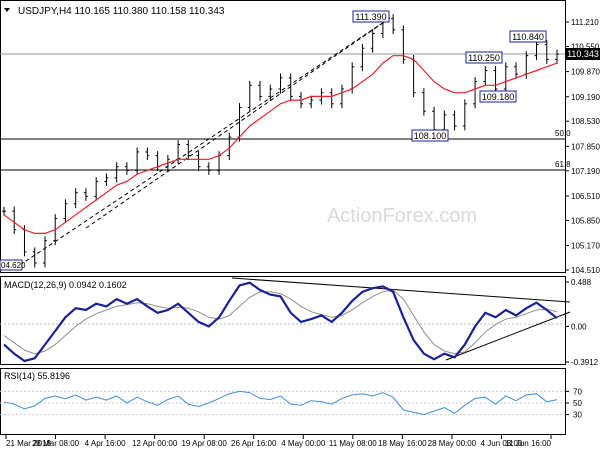 The height and width of the screenshot is (455, 600). I want to click on low-callout-box, so click(11, 265).